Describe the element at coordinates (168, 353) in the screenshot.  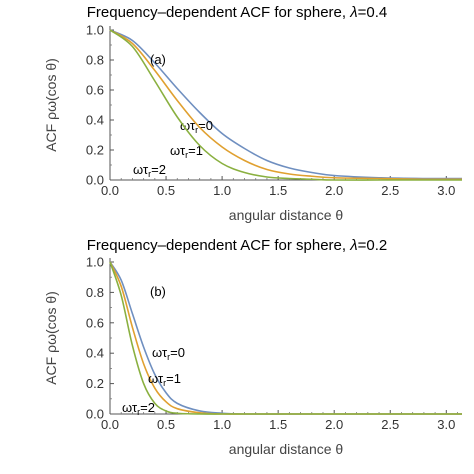
I see `series-label-0: ωτr=0` at that location.